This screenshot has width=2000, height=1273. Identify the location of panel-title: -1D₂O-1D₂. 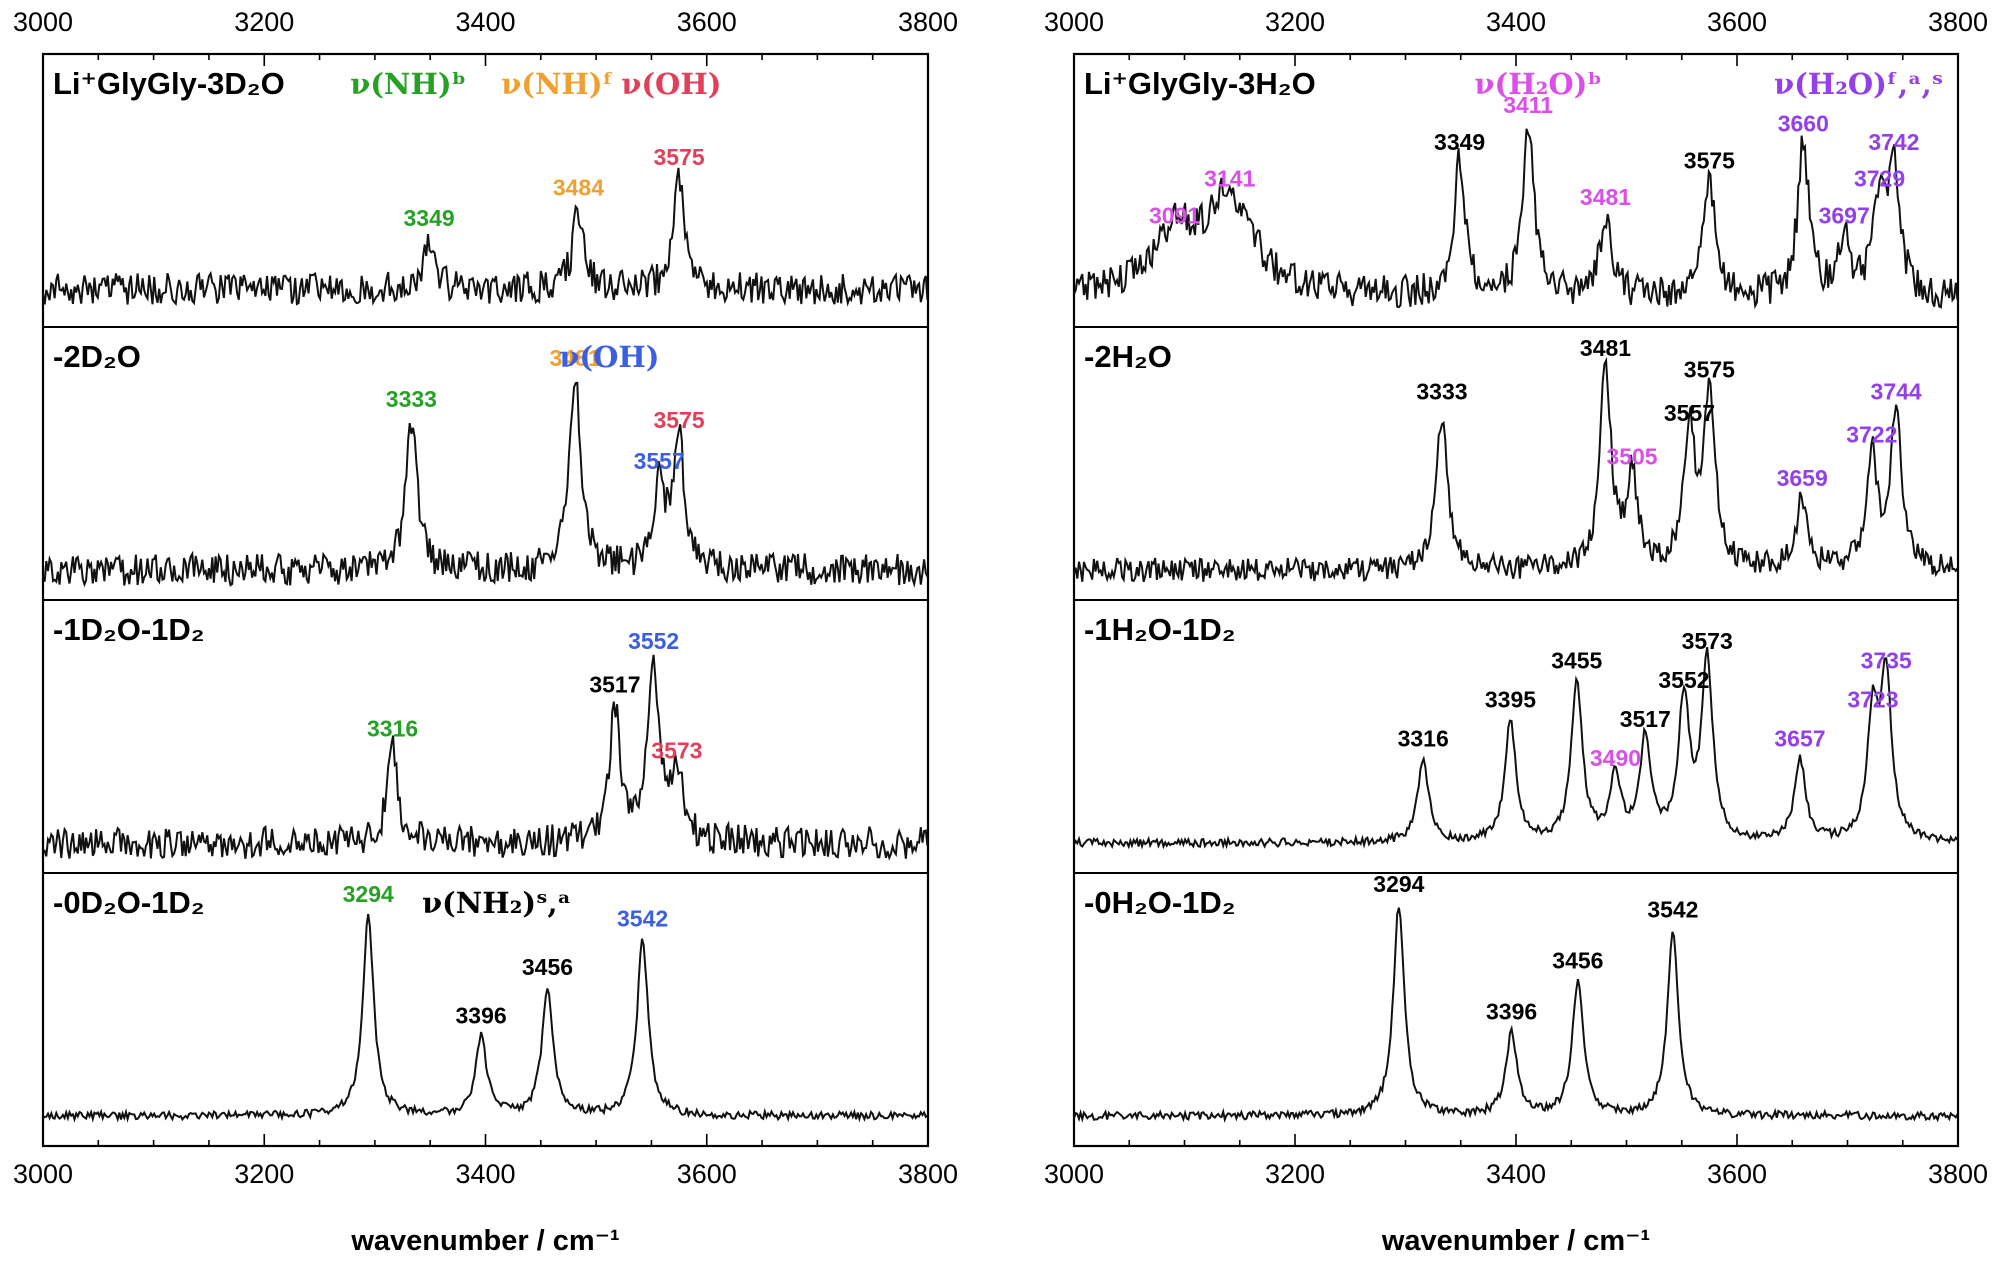
(129, 629).